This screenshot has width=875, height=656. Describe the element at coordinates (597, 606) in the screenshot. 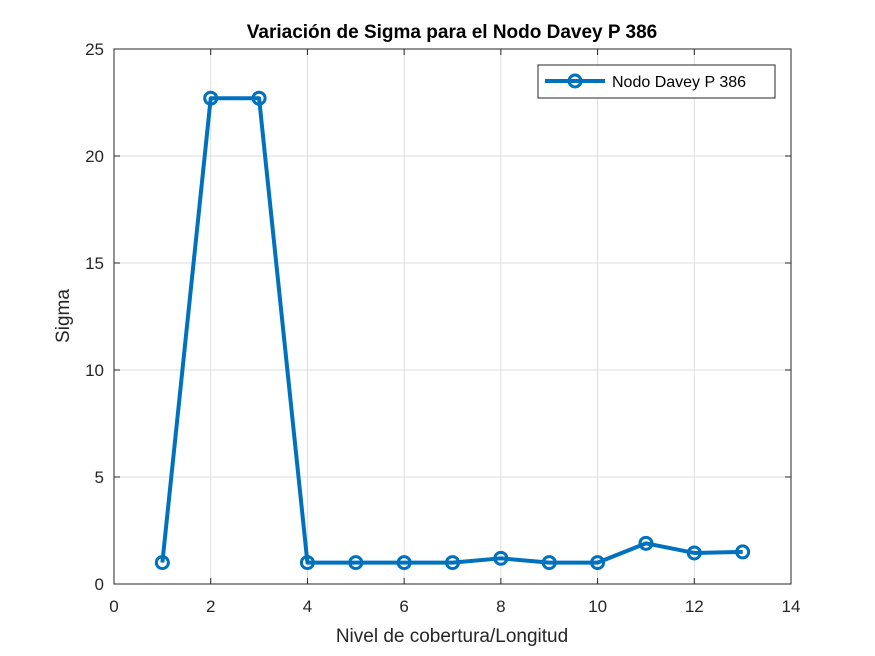

I see `x-tick-label: 10` at that location.